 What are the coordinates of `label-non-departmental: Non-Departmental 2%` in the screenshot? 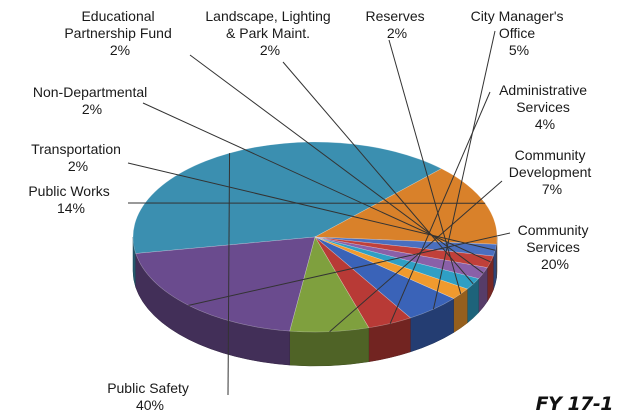 It's located at (92, 100).